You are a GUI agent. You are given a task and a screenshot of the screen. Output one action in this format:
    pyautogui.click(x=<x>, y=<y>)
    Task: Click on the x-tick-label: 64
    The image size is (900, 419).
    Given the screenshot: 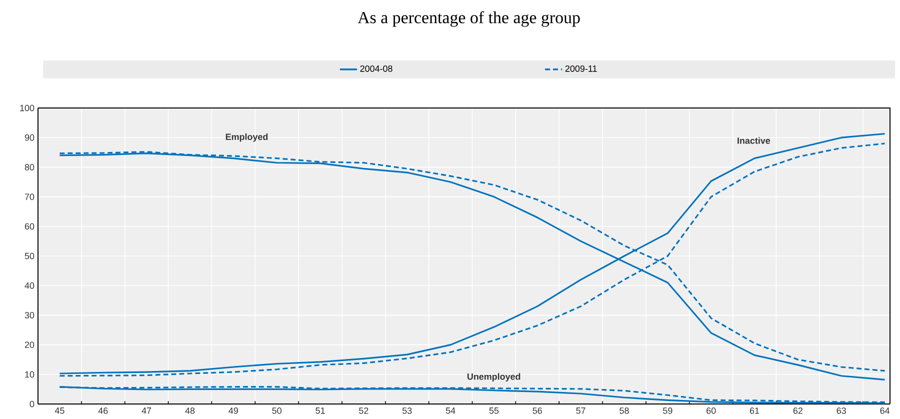 What is the action you would take?
    pyautogui.click(x=885, y=411)
    